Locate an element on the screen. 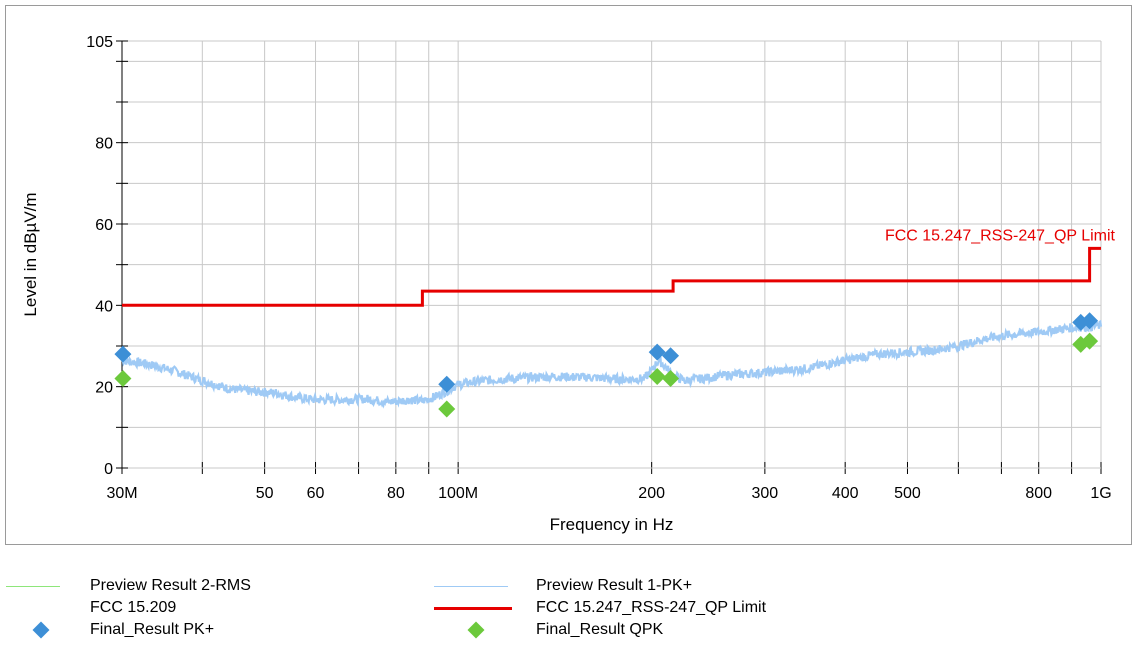 Image resolution: width=1135 pixels, height=648 pixels. legend-label-preview-rms: Preview Result 2-RMS is located at coordinates (170, 585).